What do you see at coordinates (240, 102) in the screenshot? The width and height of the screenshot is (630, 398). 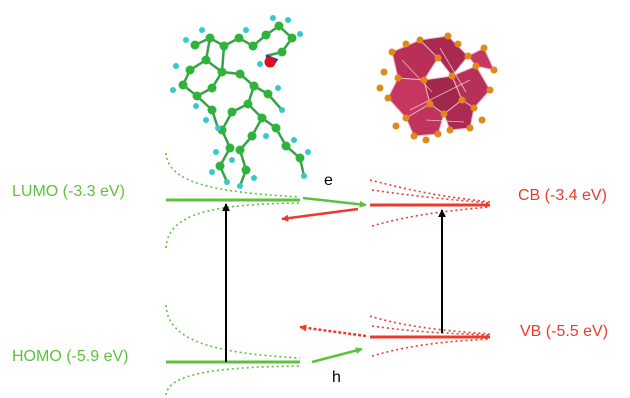 I see `organic-molecule-icon` at bounding box center [240, 102].